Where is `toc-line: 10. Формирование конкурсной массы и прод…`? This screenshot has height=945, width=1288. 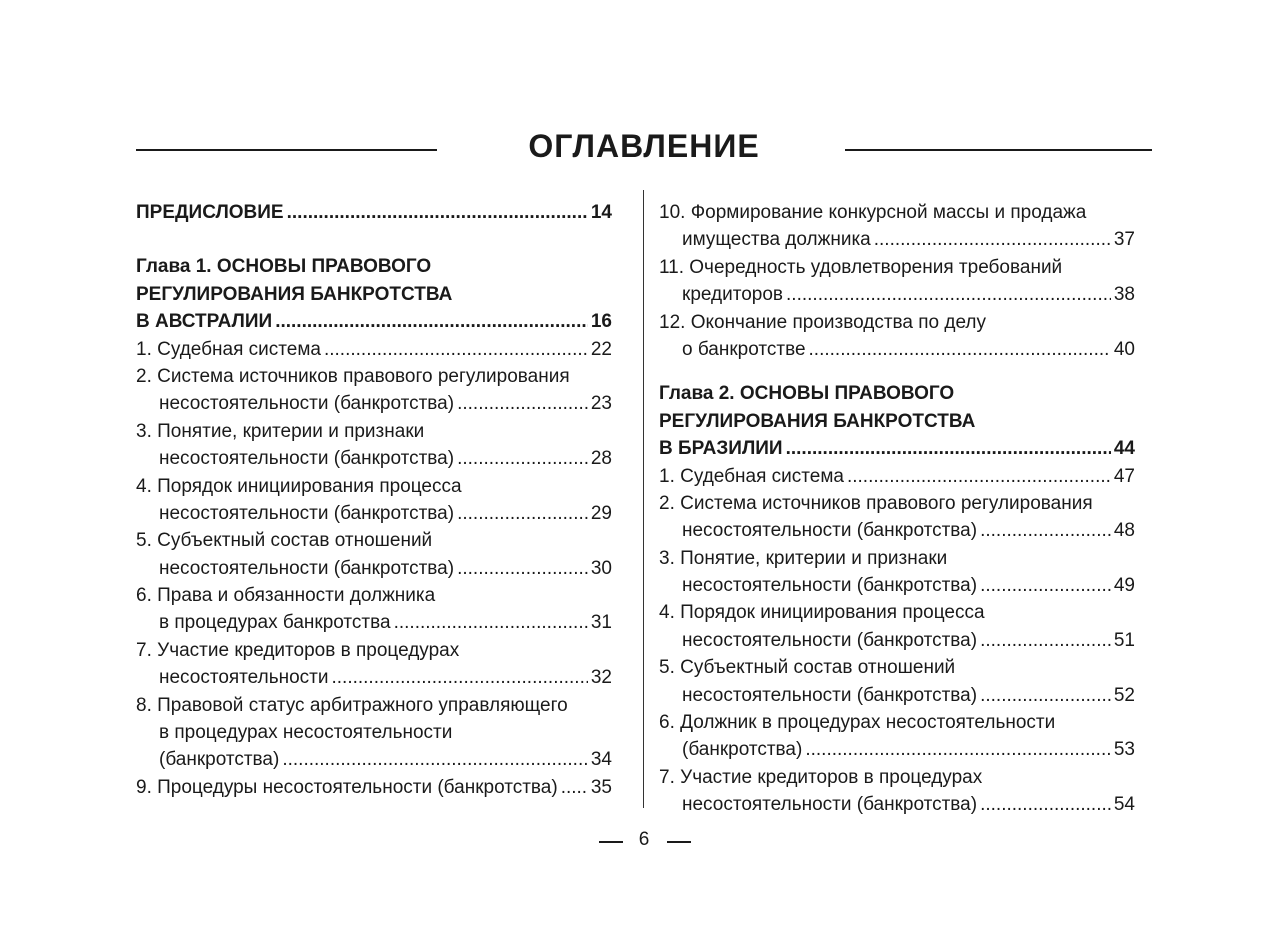 toc-line: 10. Формирование конкурсной массы и прод… is located at coordinates (897, 212).